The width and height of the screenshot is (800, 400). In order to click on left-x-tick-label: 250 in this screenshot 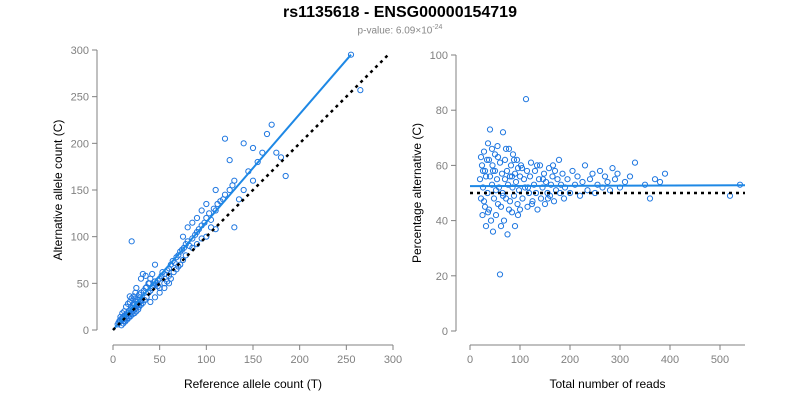, I will do `click(346, 360)`.